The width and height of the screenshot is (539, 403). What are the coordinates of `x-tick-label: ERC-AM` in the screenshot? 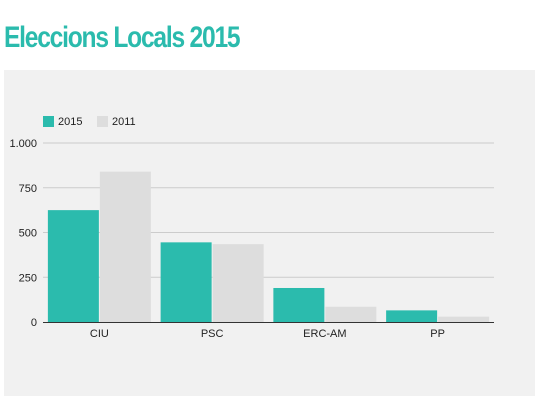 It's located at (324, 334).